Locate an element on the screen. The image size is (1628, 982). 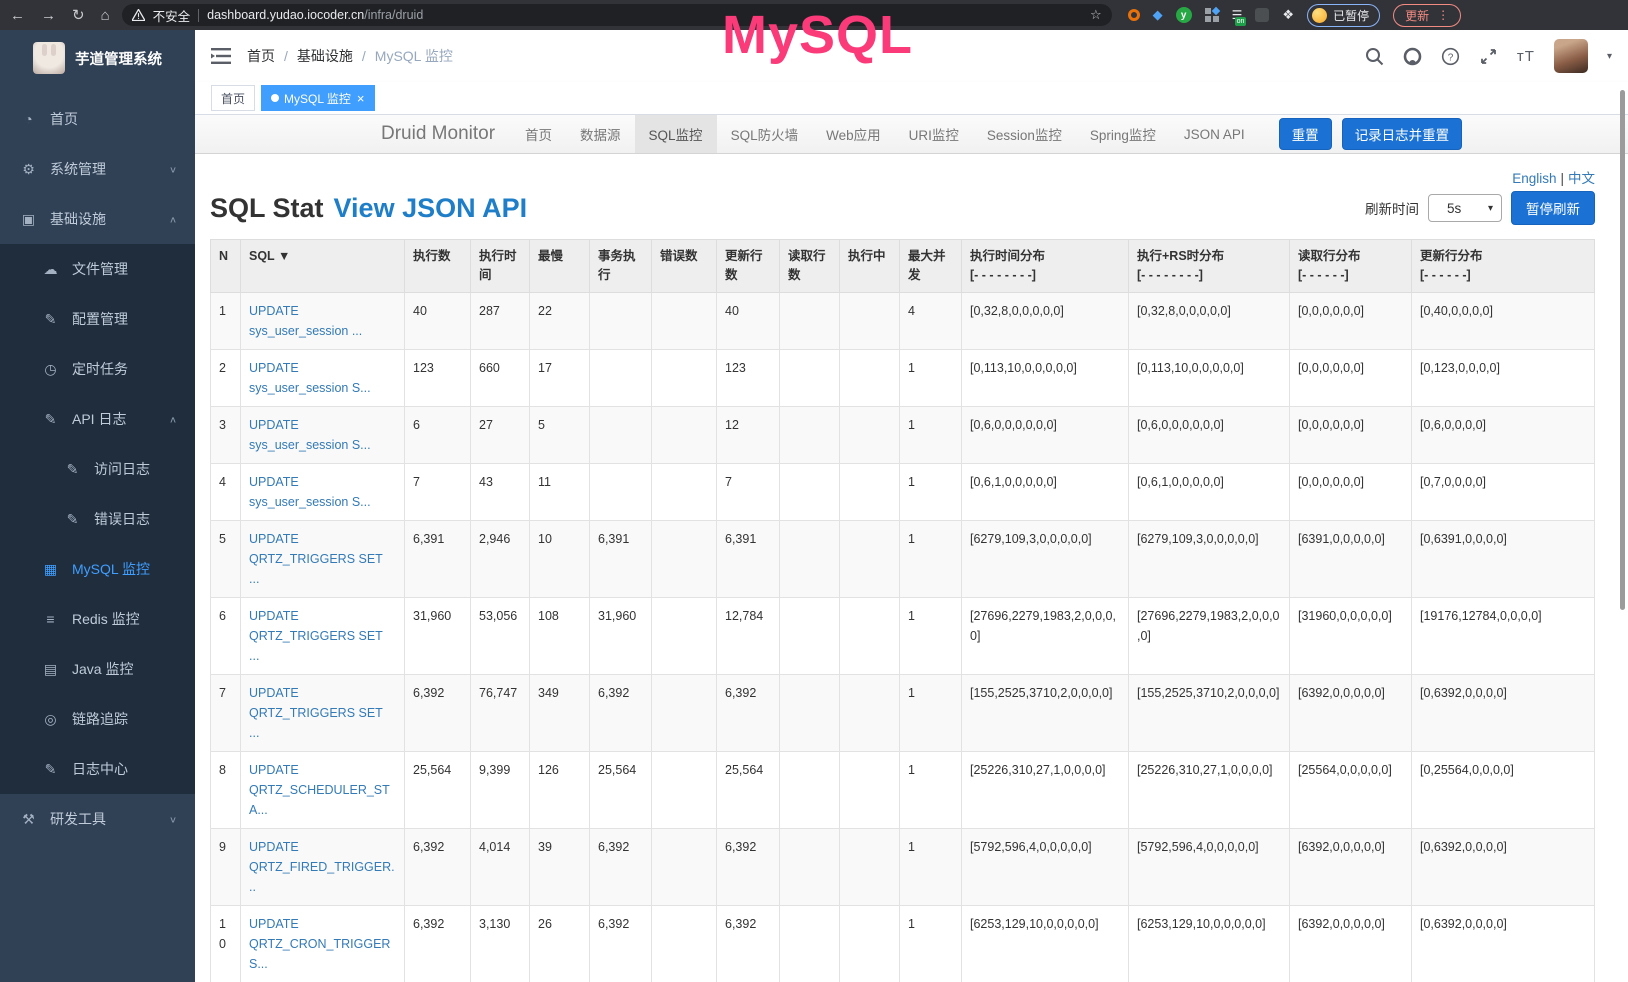
vertical-scrollbar is located at coordinates (1622, 350).